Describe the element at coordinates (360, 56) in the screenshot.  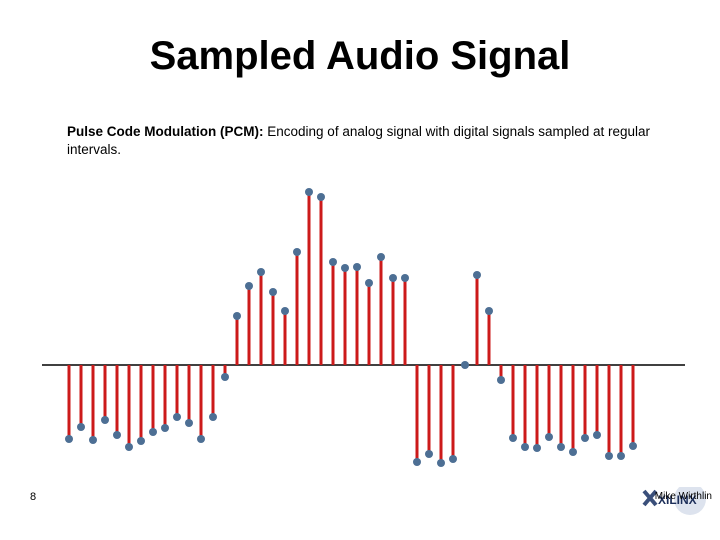
I see `slide-title: Sampled Audio Signal` at that location.